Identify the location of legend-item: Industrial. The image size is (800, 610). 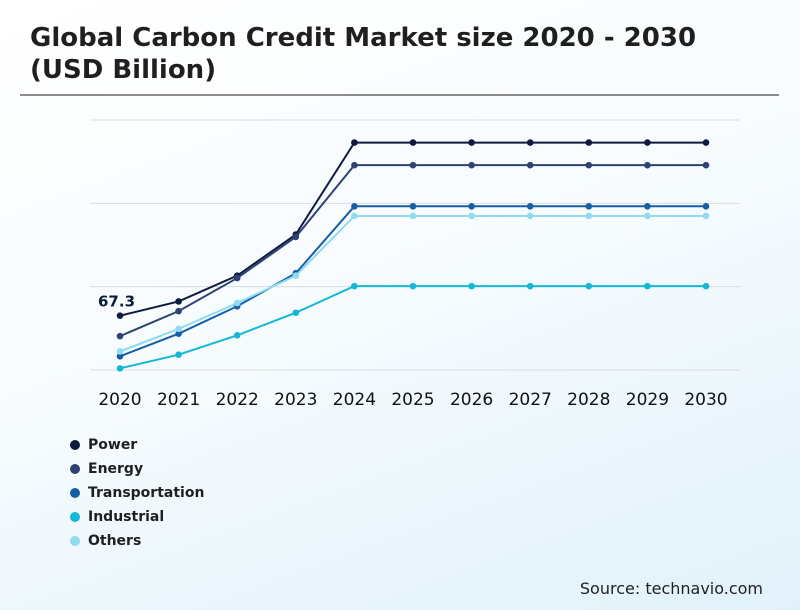
(137, 517).